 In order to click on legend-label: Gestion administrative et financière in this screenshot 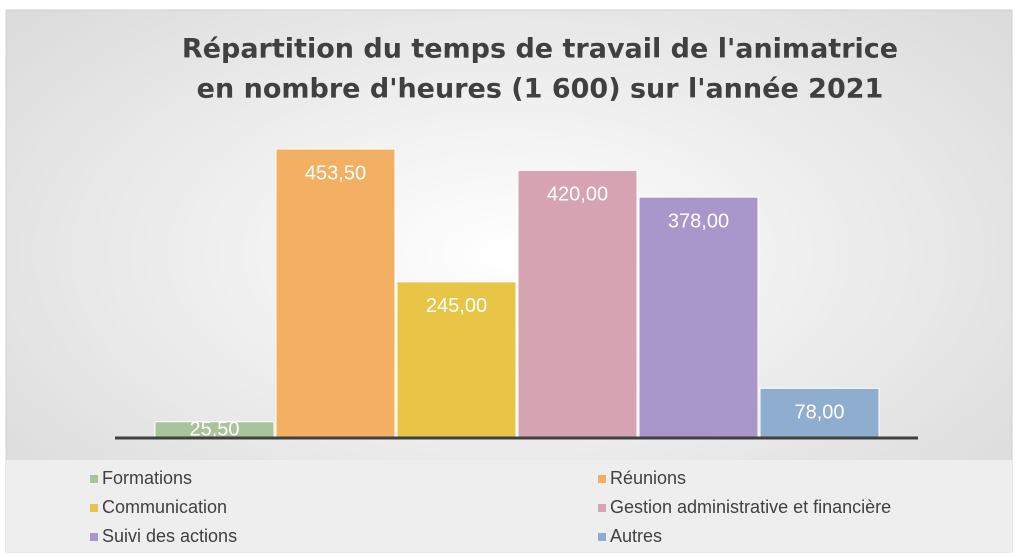, I will do `click(750, 507)`.